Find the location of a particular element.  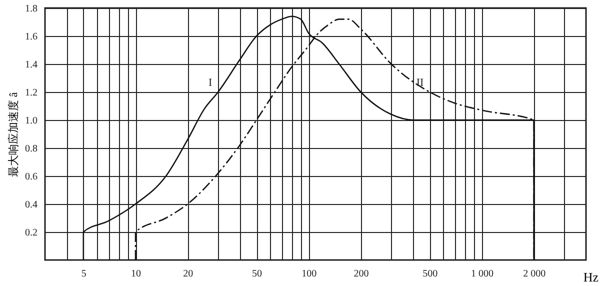

y-tick-label: 1.2 is located at coordinates (31, 93).